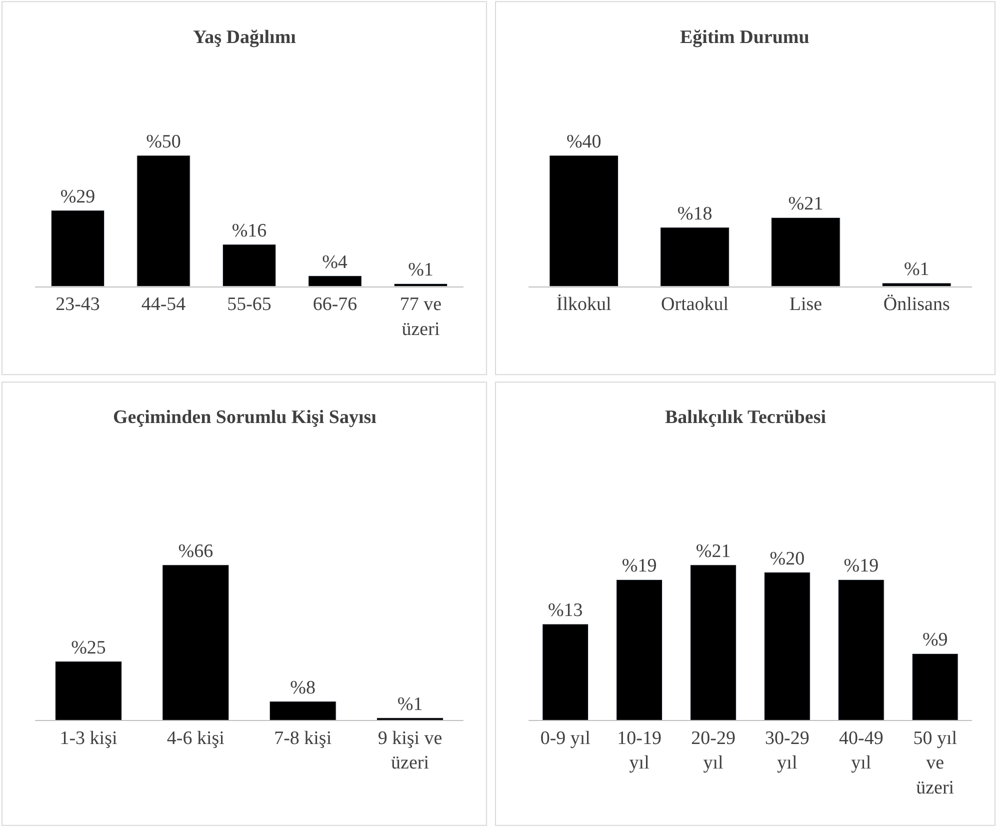  I want to click on x-tick-label: 40-49 yıl, so click(861, 751).